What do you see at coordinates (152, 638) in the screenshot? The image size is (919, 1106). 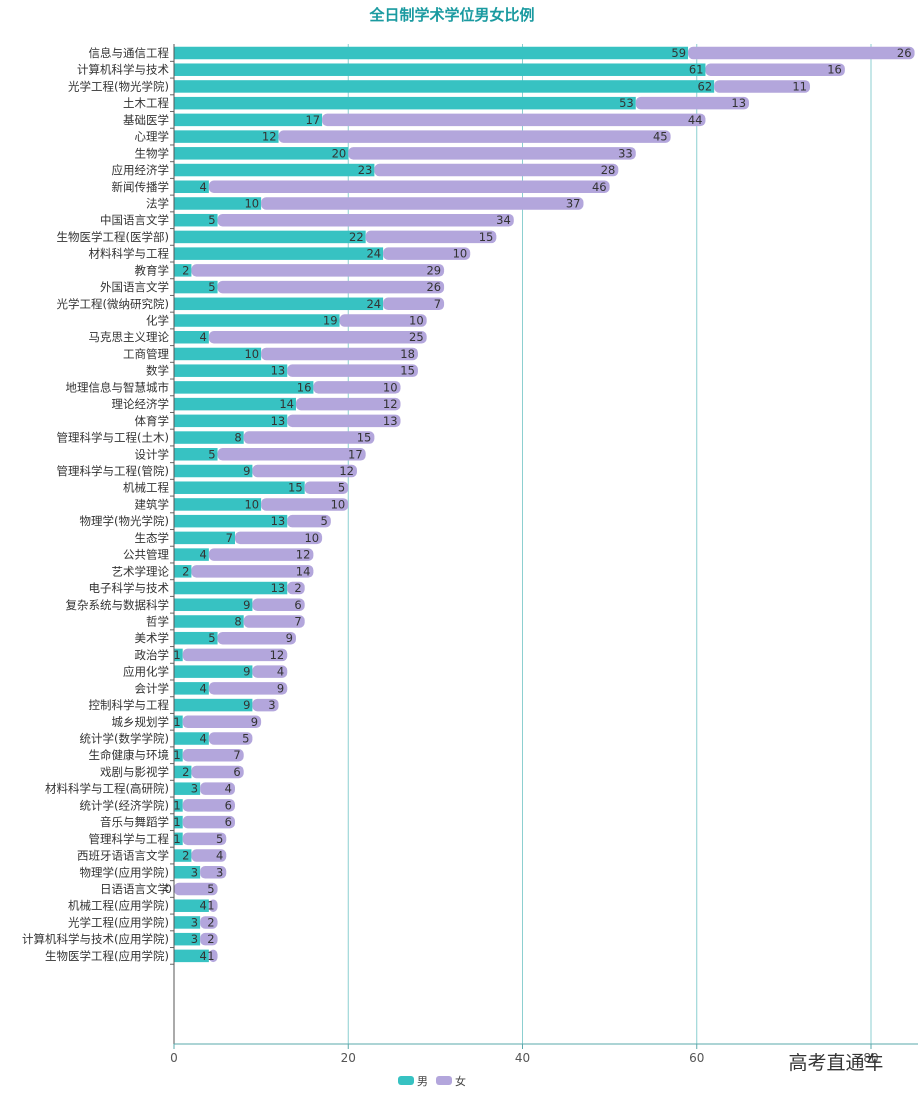 I see `category-label: 美术学` at bounding box center [152, 638].